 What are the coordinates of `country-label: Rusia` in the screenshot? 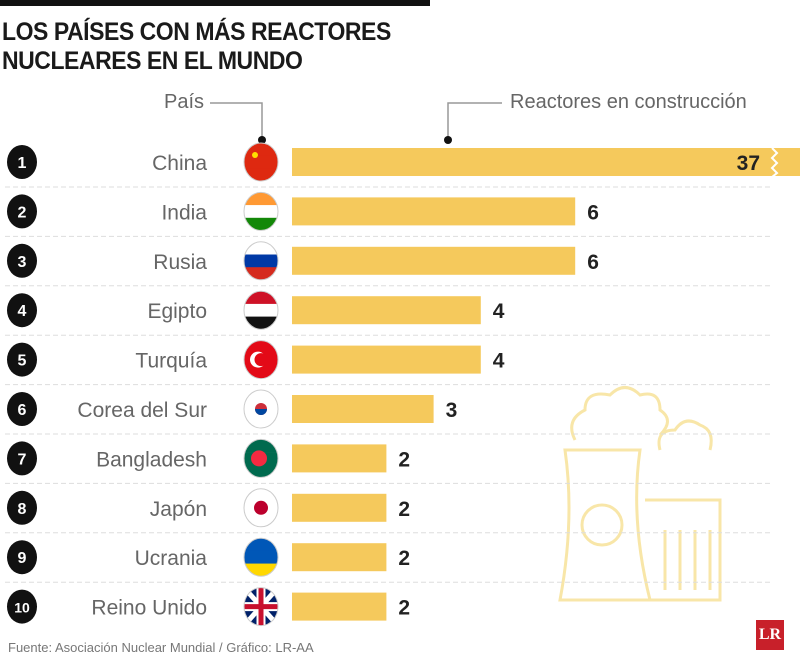 It's located at (180, 262).